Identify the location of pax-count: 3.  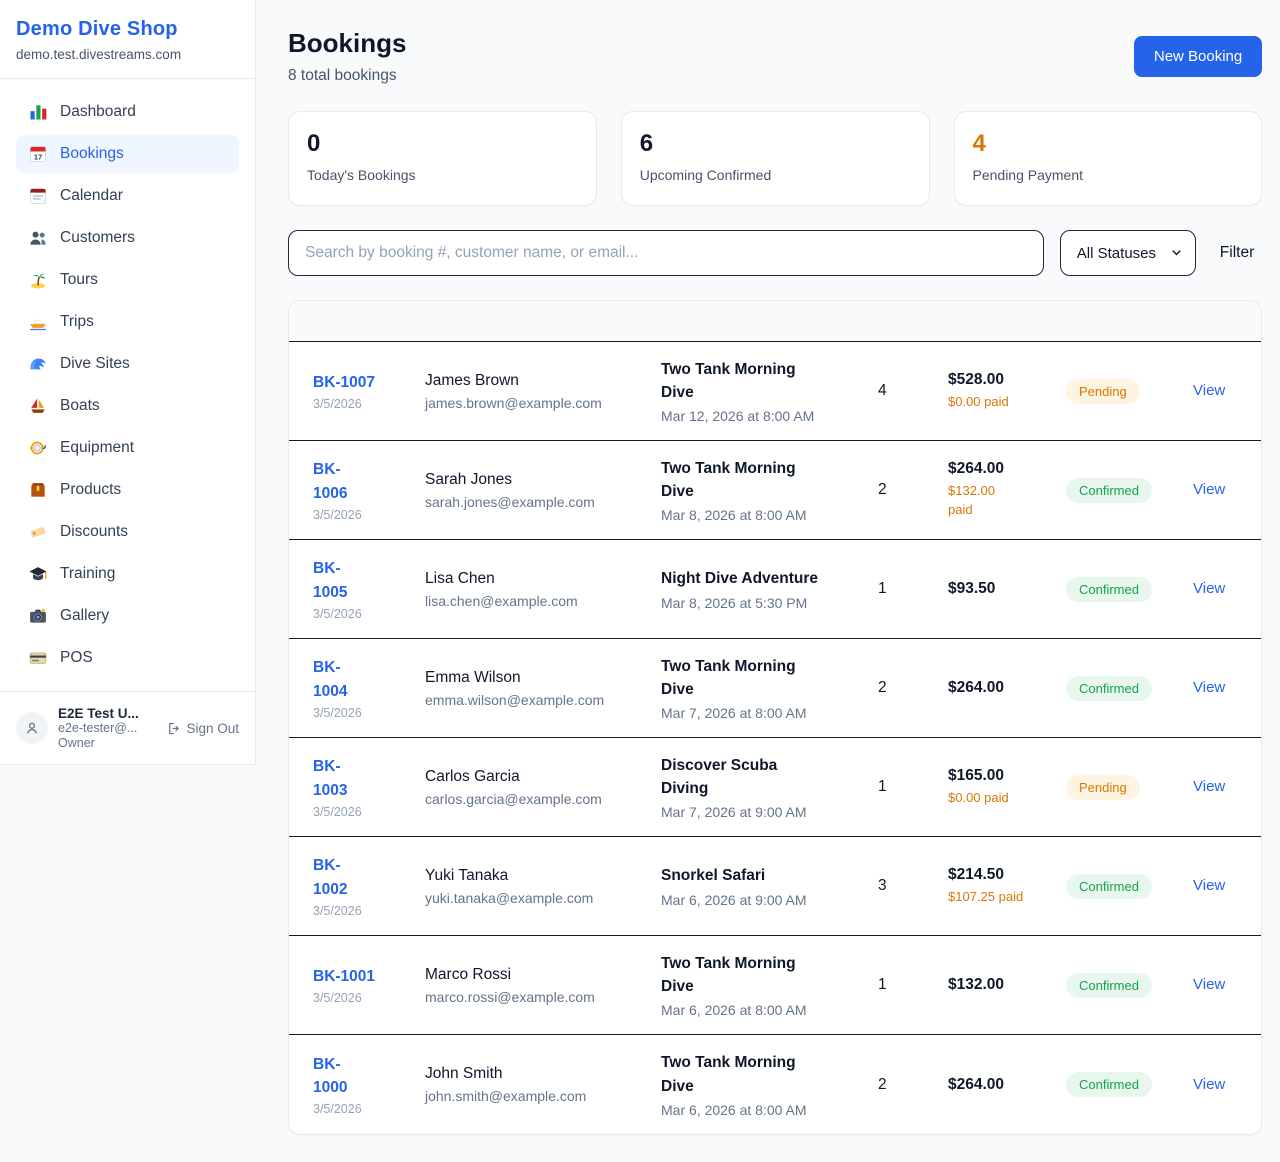
(882, 885).